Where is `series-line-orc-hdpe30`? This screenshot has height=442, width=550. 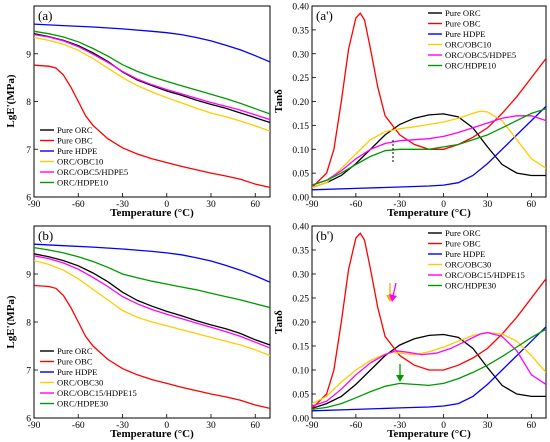
series-line-orc-hdpe30 is located at coordinates (429, 369).